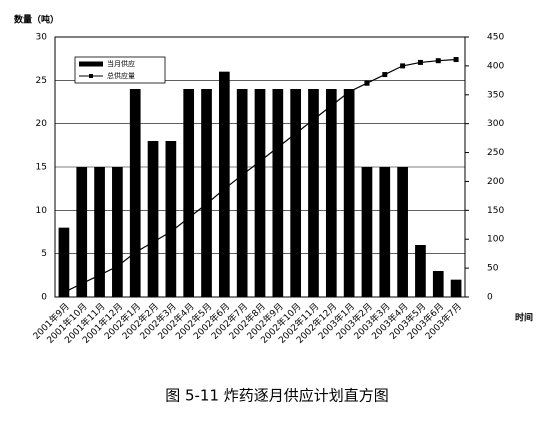 The height and width of the screenshot is (424, 555). I want to click on y2-tick-label: 100, so click(495, 240).